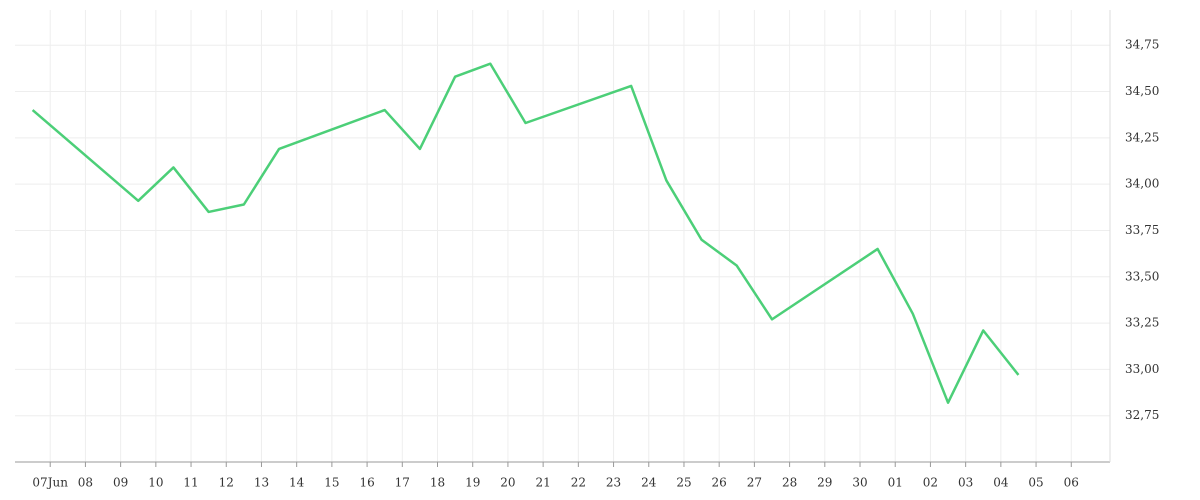 The width and height of the screenshot is (1200, 500). What do you see at coordinates (297, 483) in the screenshot?
I see `x-tick-label: 14` at bounding box center [297, 483].